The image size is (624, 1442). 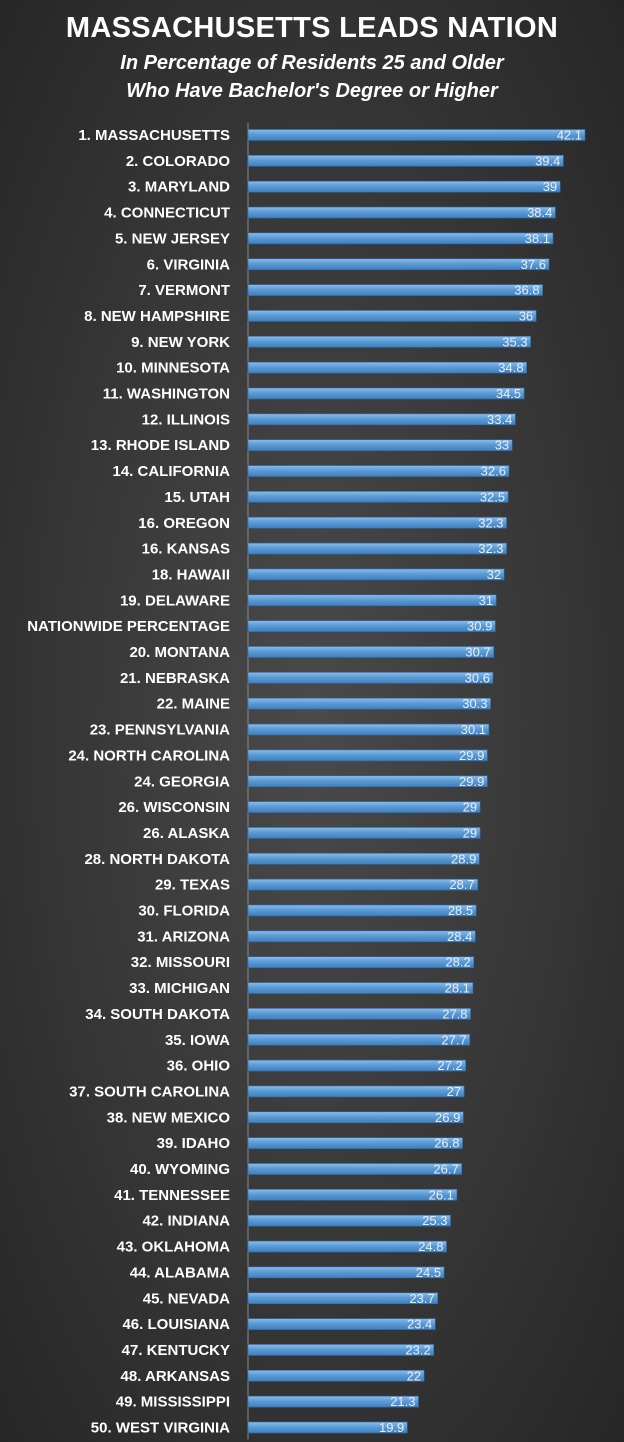 What do you see at coordinates (189, 264) in the screenshot?
I see `category-label: 6. VIRGINIA` at bounding box center [189, 264].